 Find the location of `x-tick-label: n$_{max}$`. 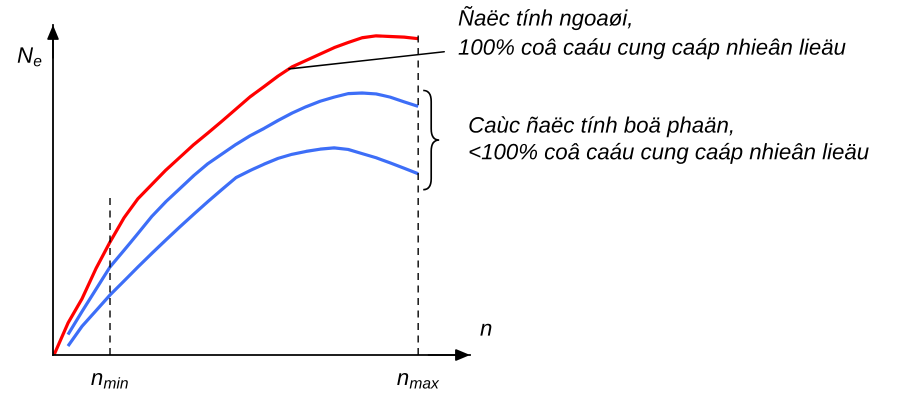

x-tick-label: n$_{max}$ is located at coordinates (418, 380).